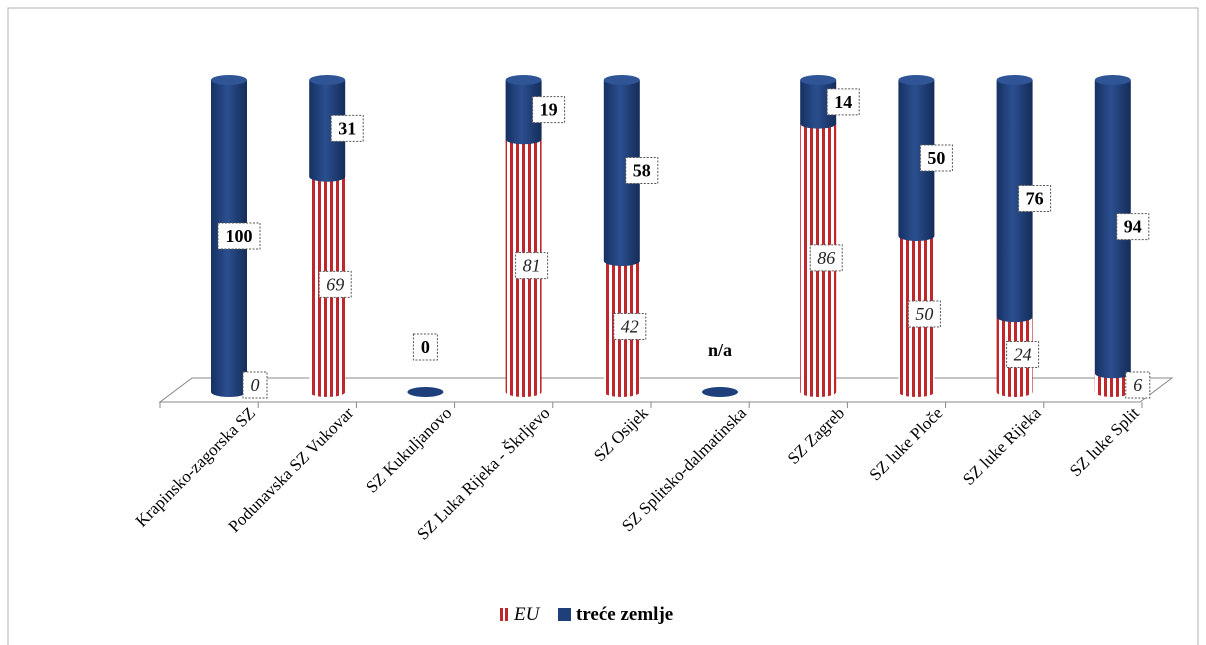 This screenshot has height=645, width=1206. What do you see at coordinates (564, 614) in the screenshot?
I see `legend-tz-swatch` at bounding box center [564, 614].